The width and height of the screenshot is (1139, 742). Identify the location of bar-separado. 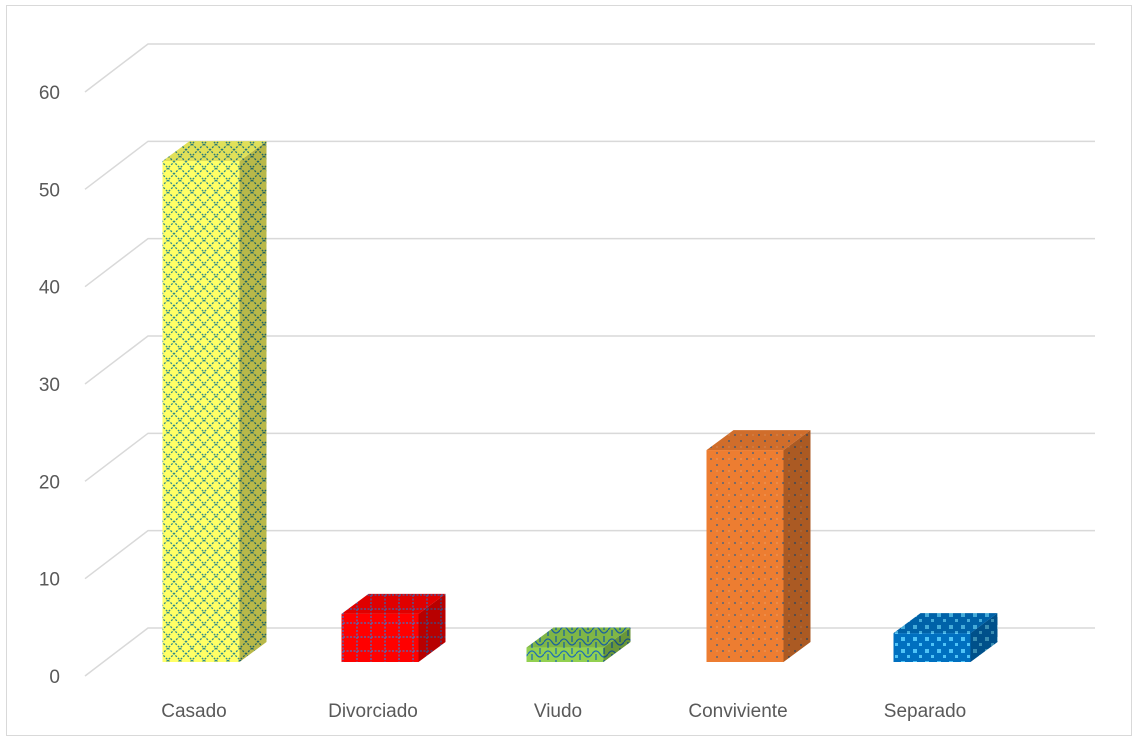
(945, 637).